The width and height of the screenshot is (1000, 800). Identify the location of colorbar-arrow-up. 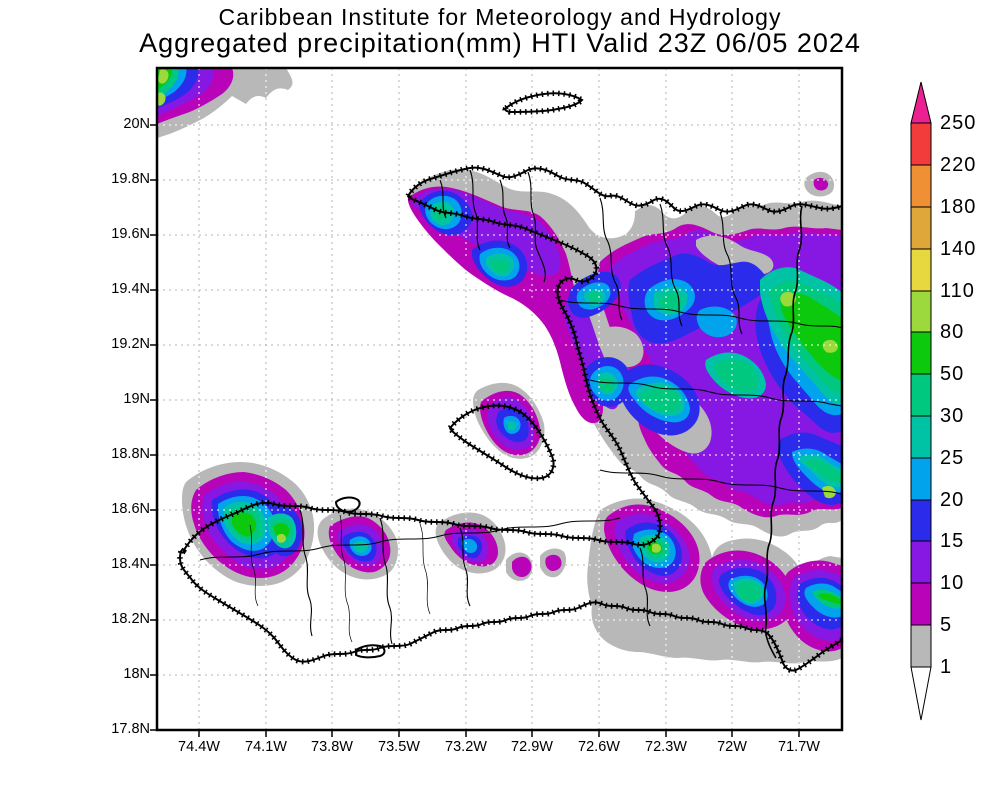
(921, 102).